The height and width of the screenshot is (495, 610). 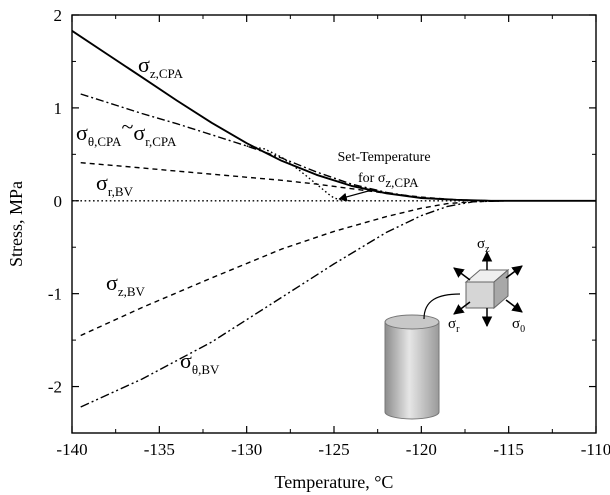 What do you see at coordinates (501, 289) in the screenshot?
I see `cube-side` at bounding box center [501, 289].